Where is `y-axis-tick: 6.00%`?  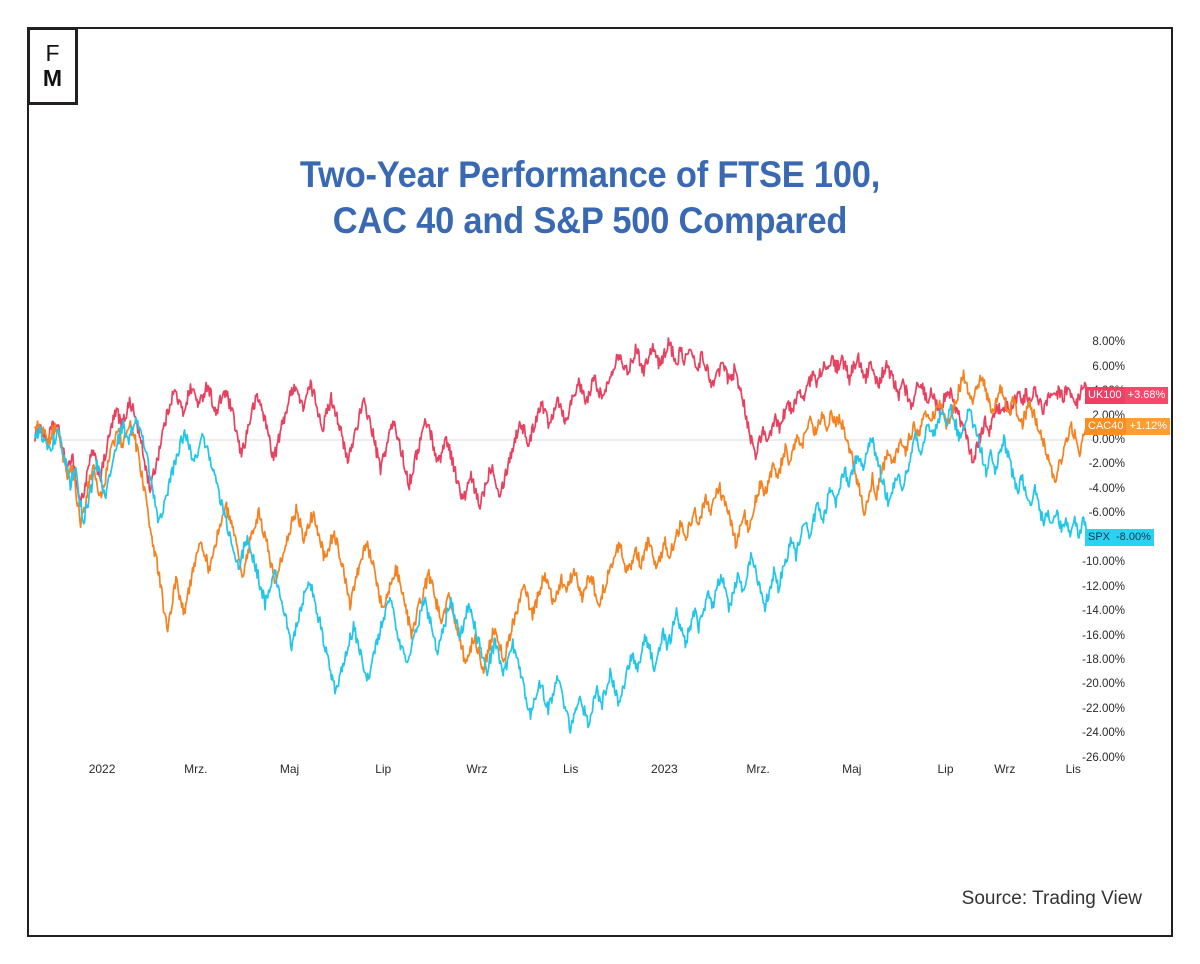
y-axis-tick: 6.00% is located at coordinates (1108, 366).